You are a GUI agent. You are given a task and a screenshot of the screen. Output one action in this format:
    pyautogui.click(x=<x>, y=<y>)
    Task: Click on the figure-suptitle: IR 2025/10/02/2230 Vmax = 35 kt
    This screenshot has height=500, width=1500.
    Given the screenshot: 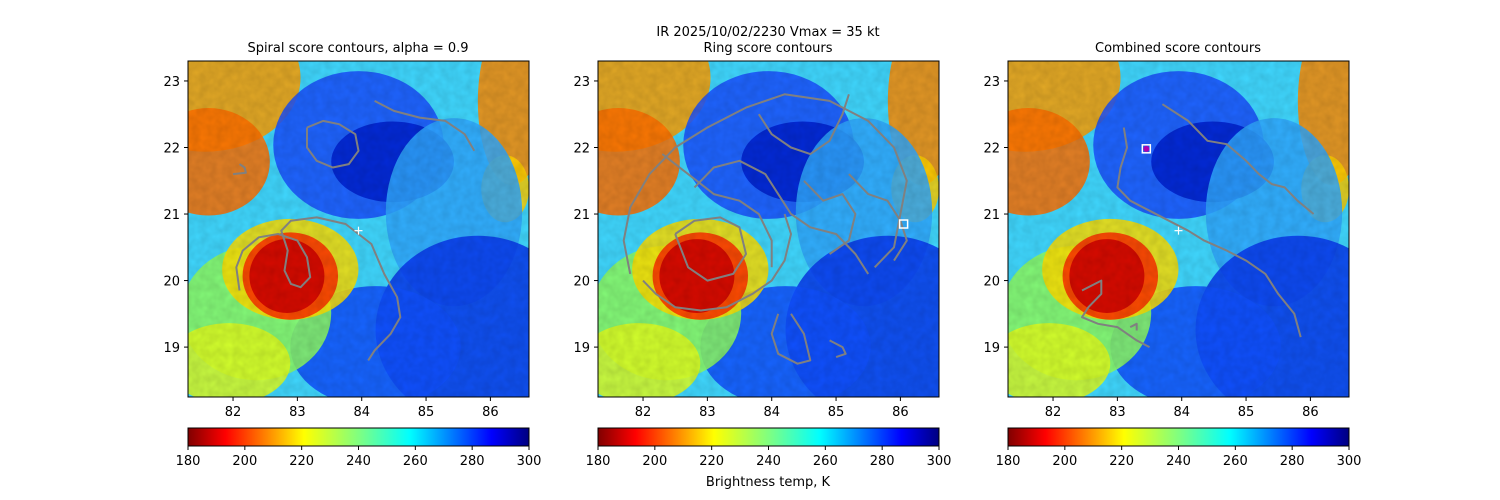 What is the action you would take?
    pyautogui.click(x=767, y=32)
    